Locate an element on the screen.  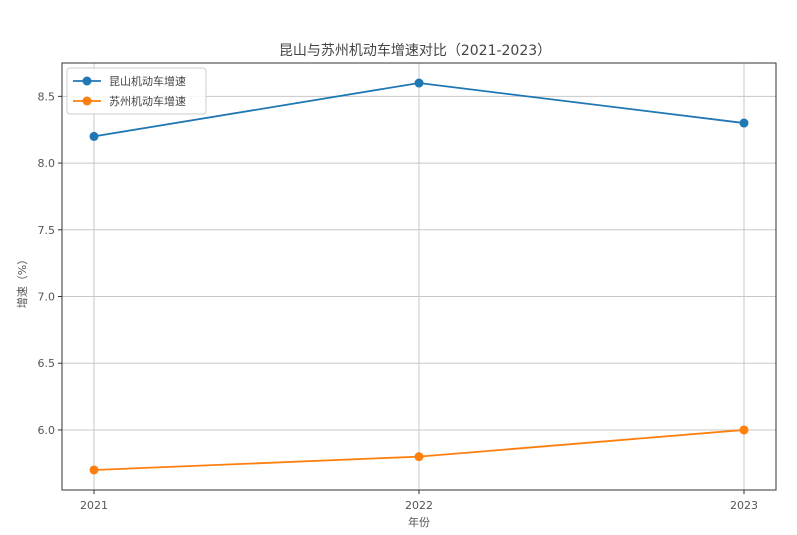
legend-label: 昆山机动车增速 is located at coordinates (147, 81).